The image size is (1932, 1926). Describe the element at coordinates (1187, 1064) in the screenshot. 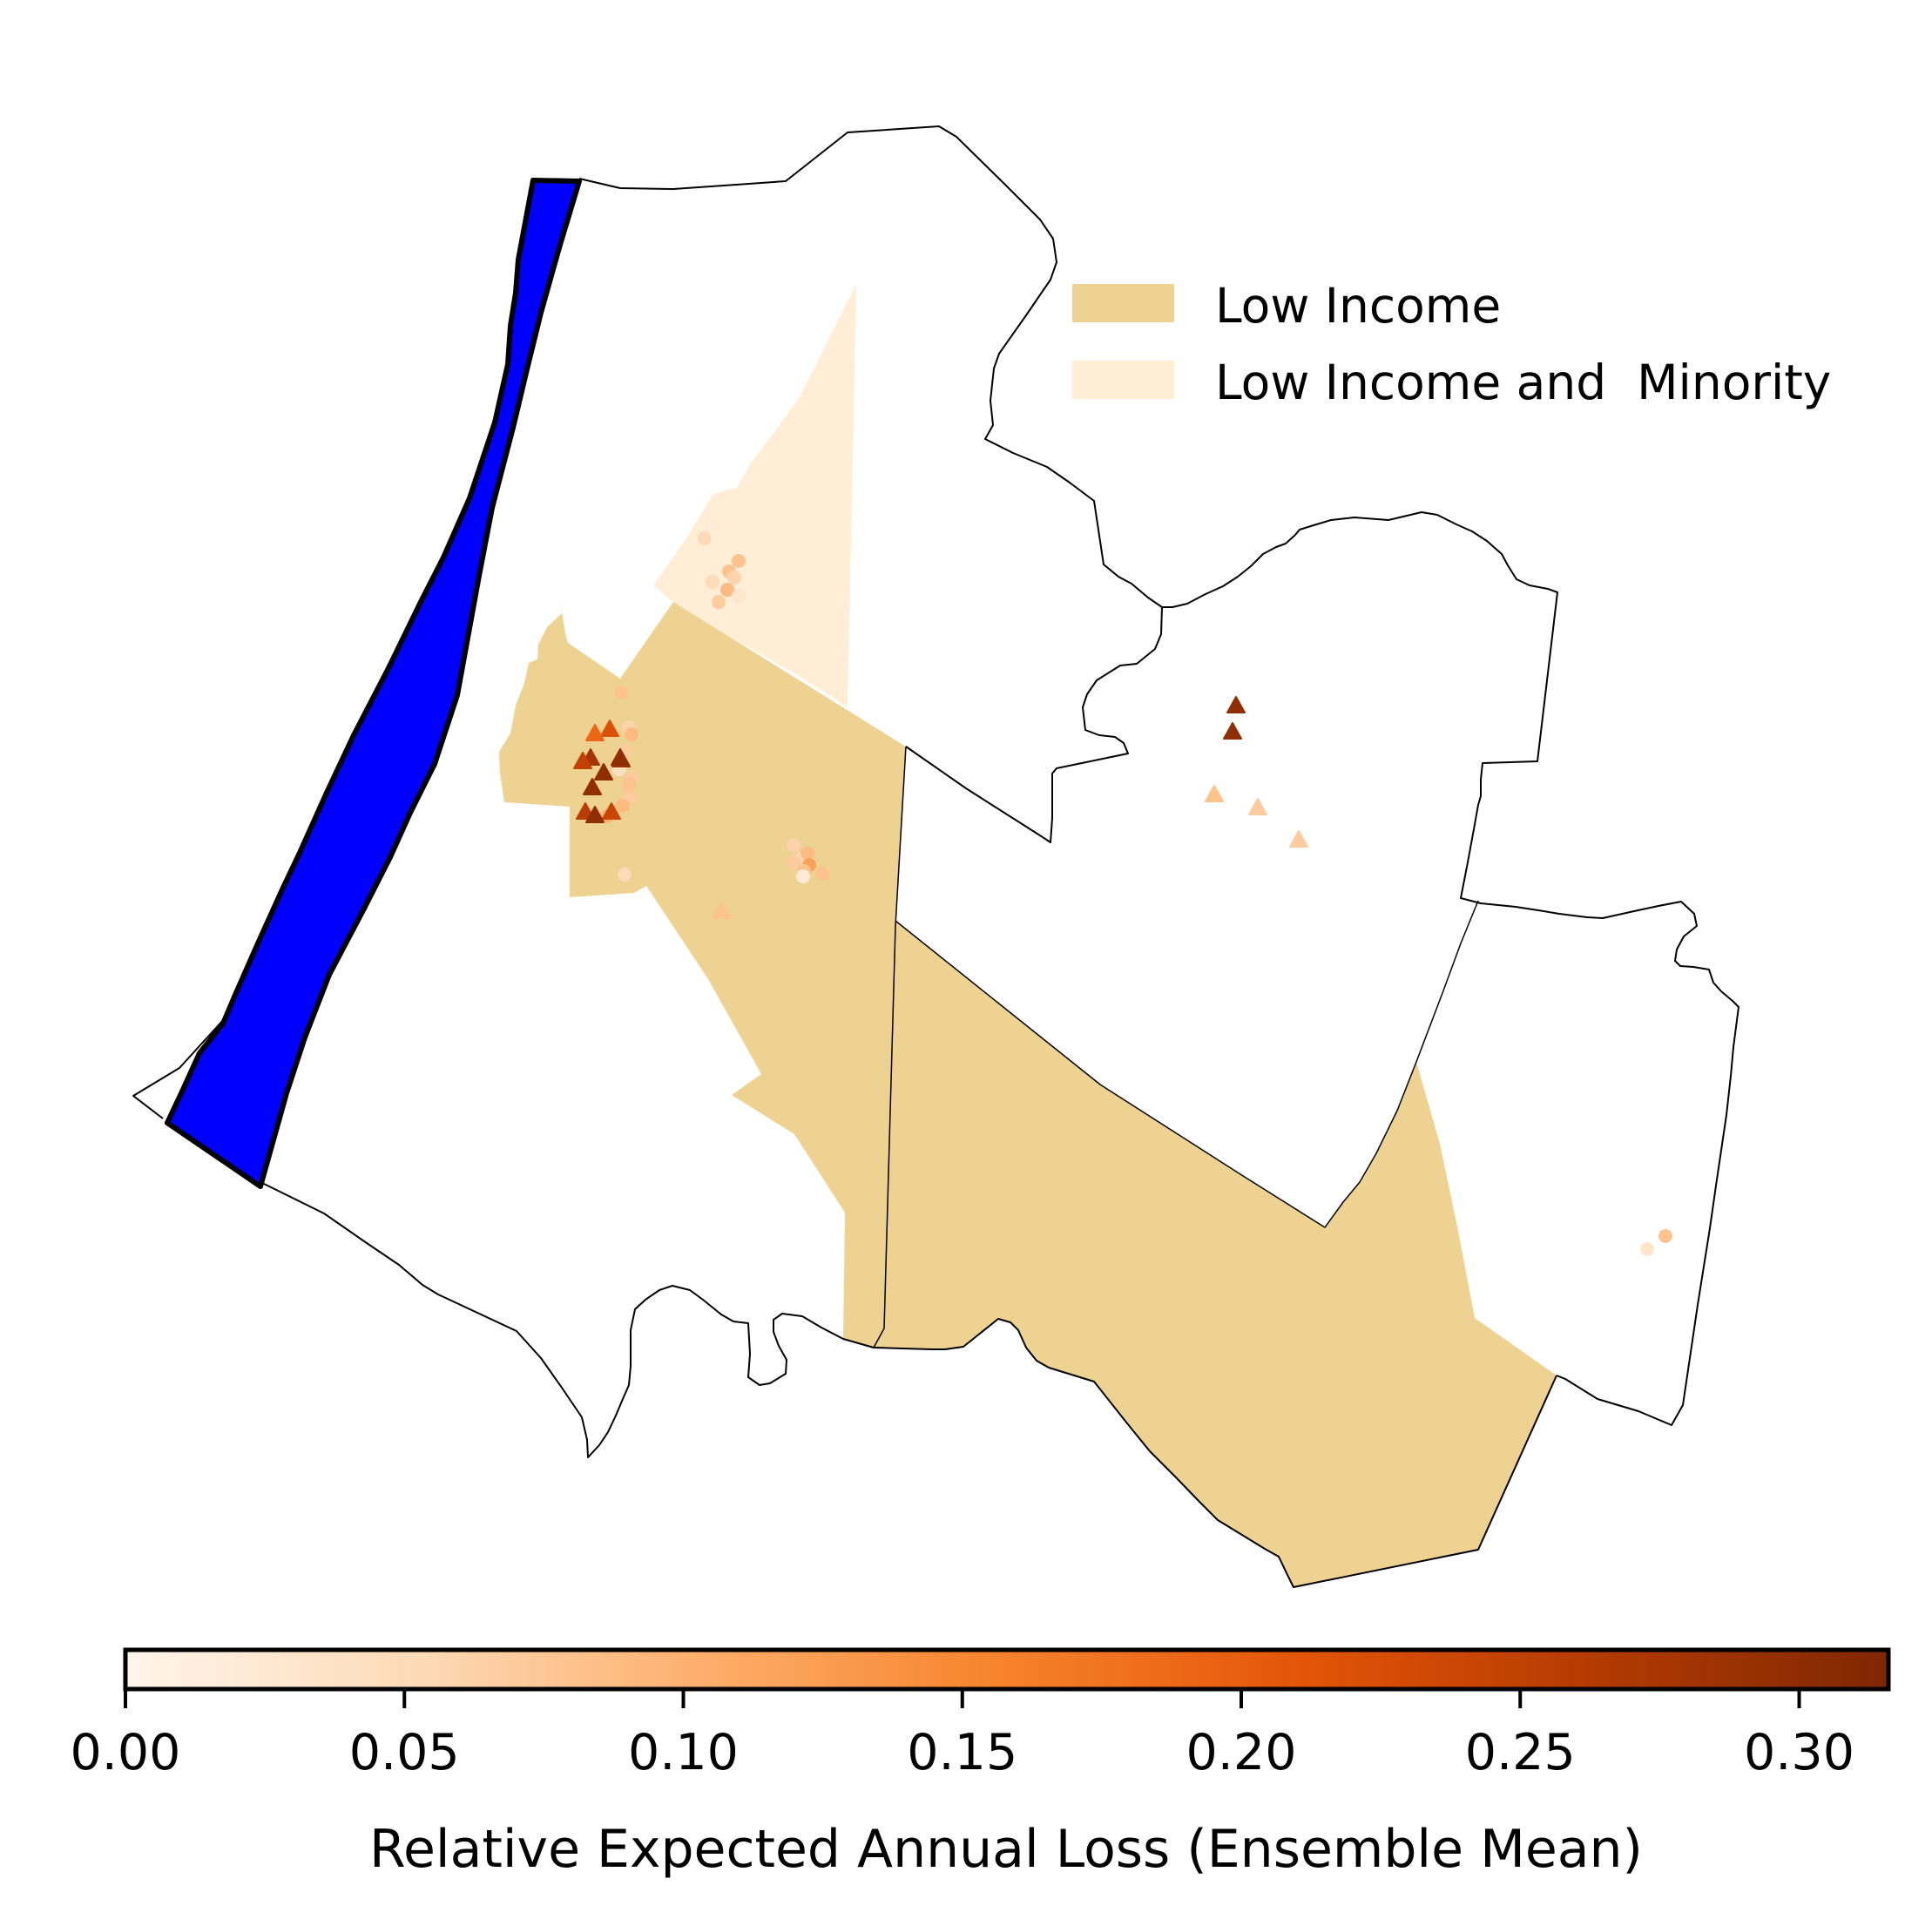

I see `inner-boundary-diagonal` at that location.